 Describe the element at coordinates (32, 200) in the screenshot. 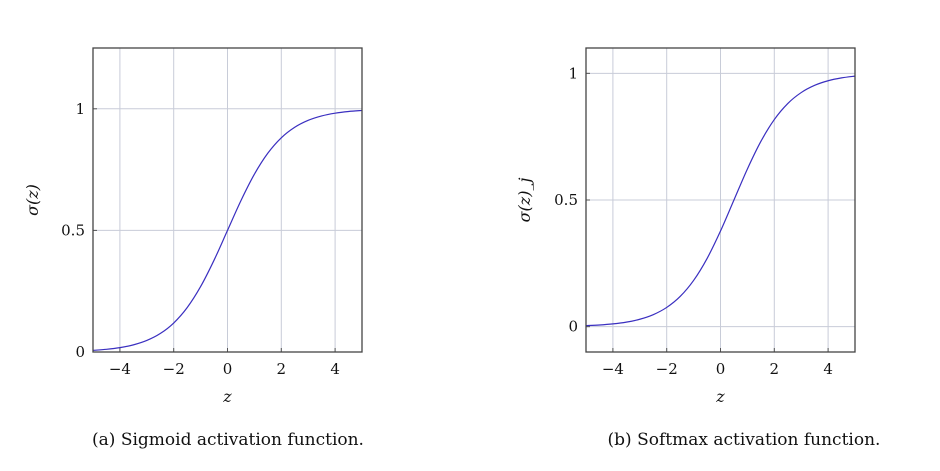

I see `y-axis-label: σ(z)` at that location.